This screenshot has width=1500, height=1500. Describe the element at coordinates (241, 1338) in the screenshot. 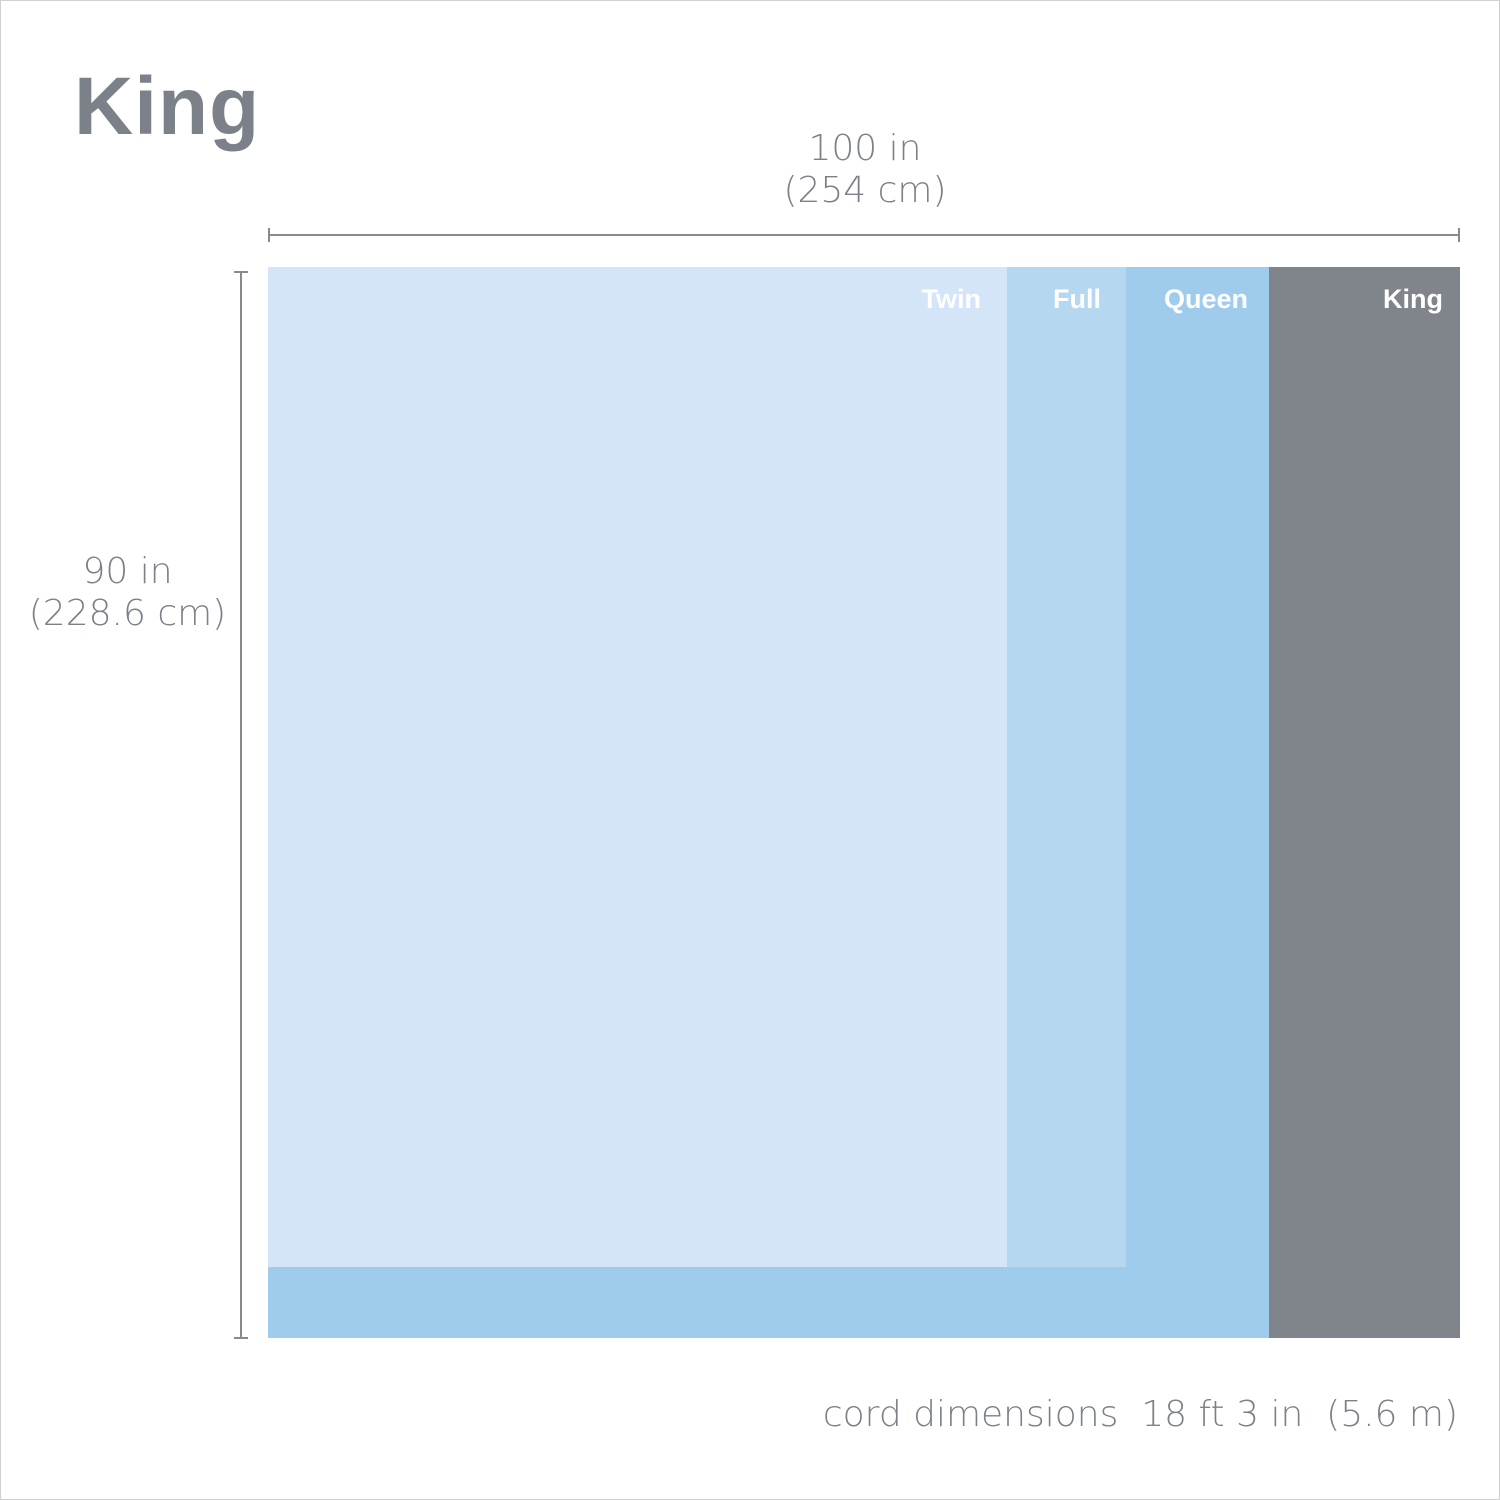

I see `height-tick-bottom` at that location.